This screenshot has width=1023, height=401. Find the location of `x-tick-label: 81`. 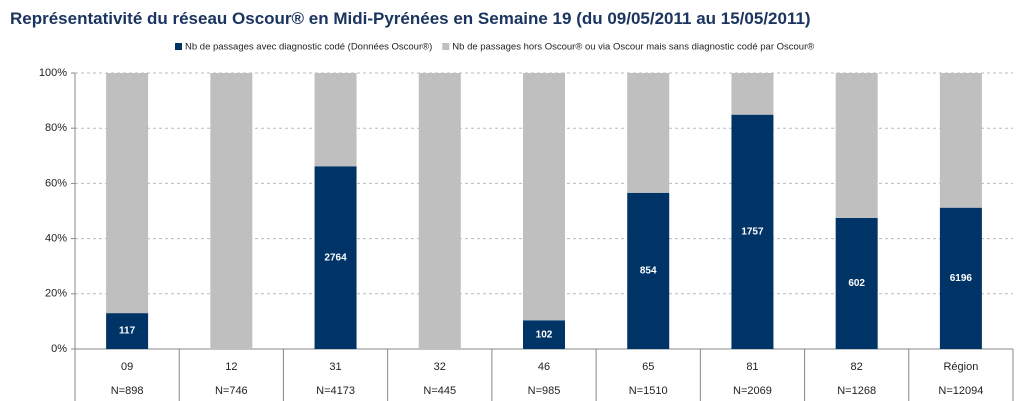

x-tick-label: 81 is located at coordinates (752, 367).